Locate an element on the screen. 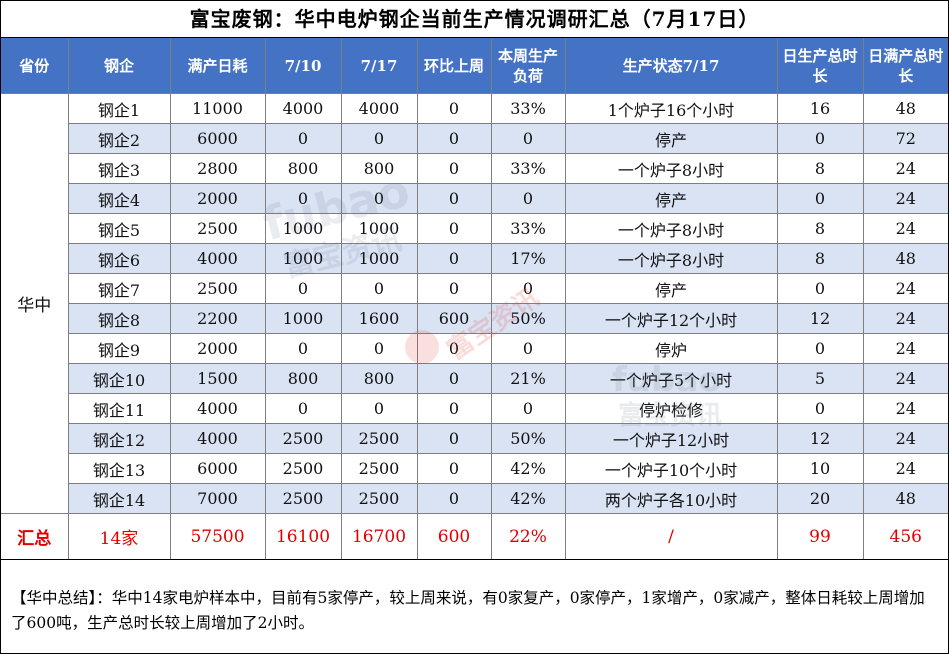 Image resolution: width=949 pixels, height=654 pixels. table-row: 钢企7 2500 0 0 0 0 停产 0 24 is located at coordinates (474, 288).